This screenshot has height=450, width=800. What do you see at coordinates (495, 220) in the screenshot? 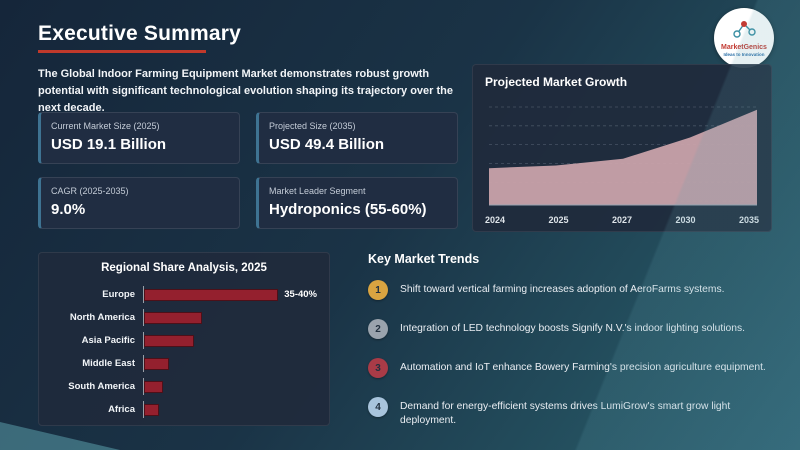
I see `x-tick-label: 2024` at bounding box center [495, 220].